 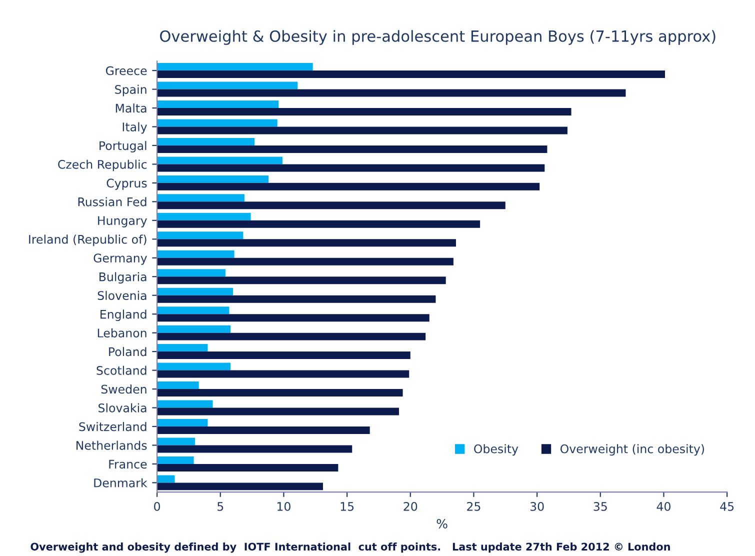 What do you see at coordinates (284, 506) in the screenshot?
I see `x-tick-label: 10` at bounding box center [284, 506].